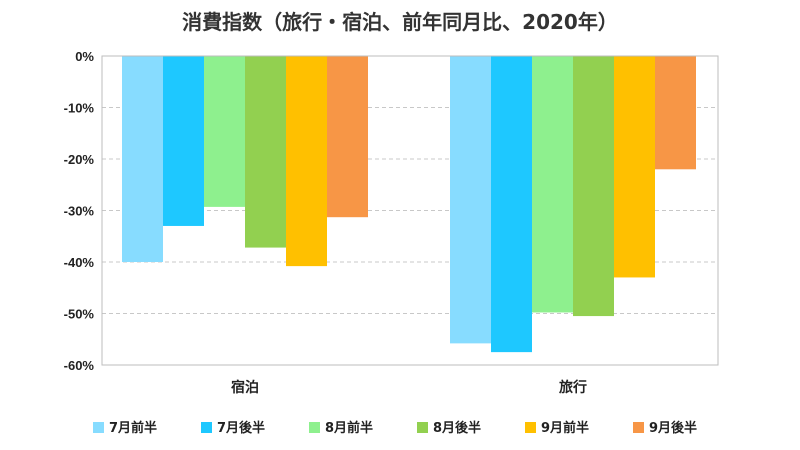 The image size is (800, 450). What do you see at coordinates (79, 108) in the screenshot?
I see `y-tick-label: -10%` at bounding box center [79, 108].